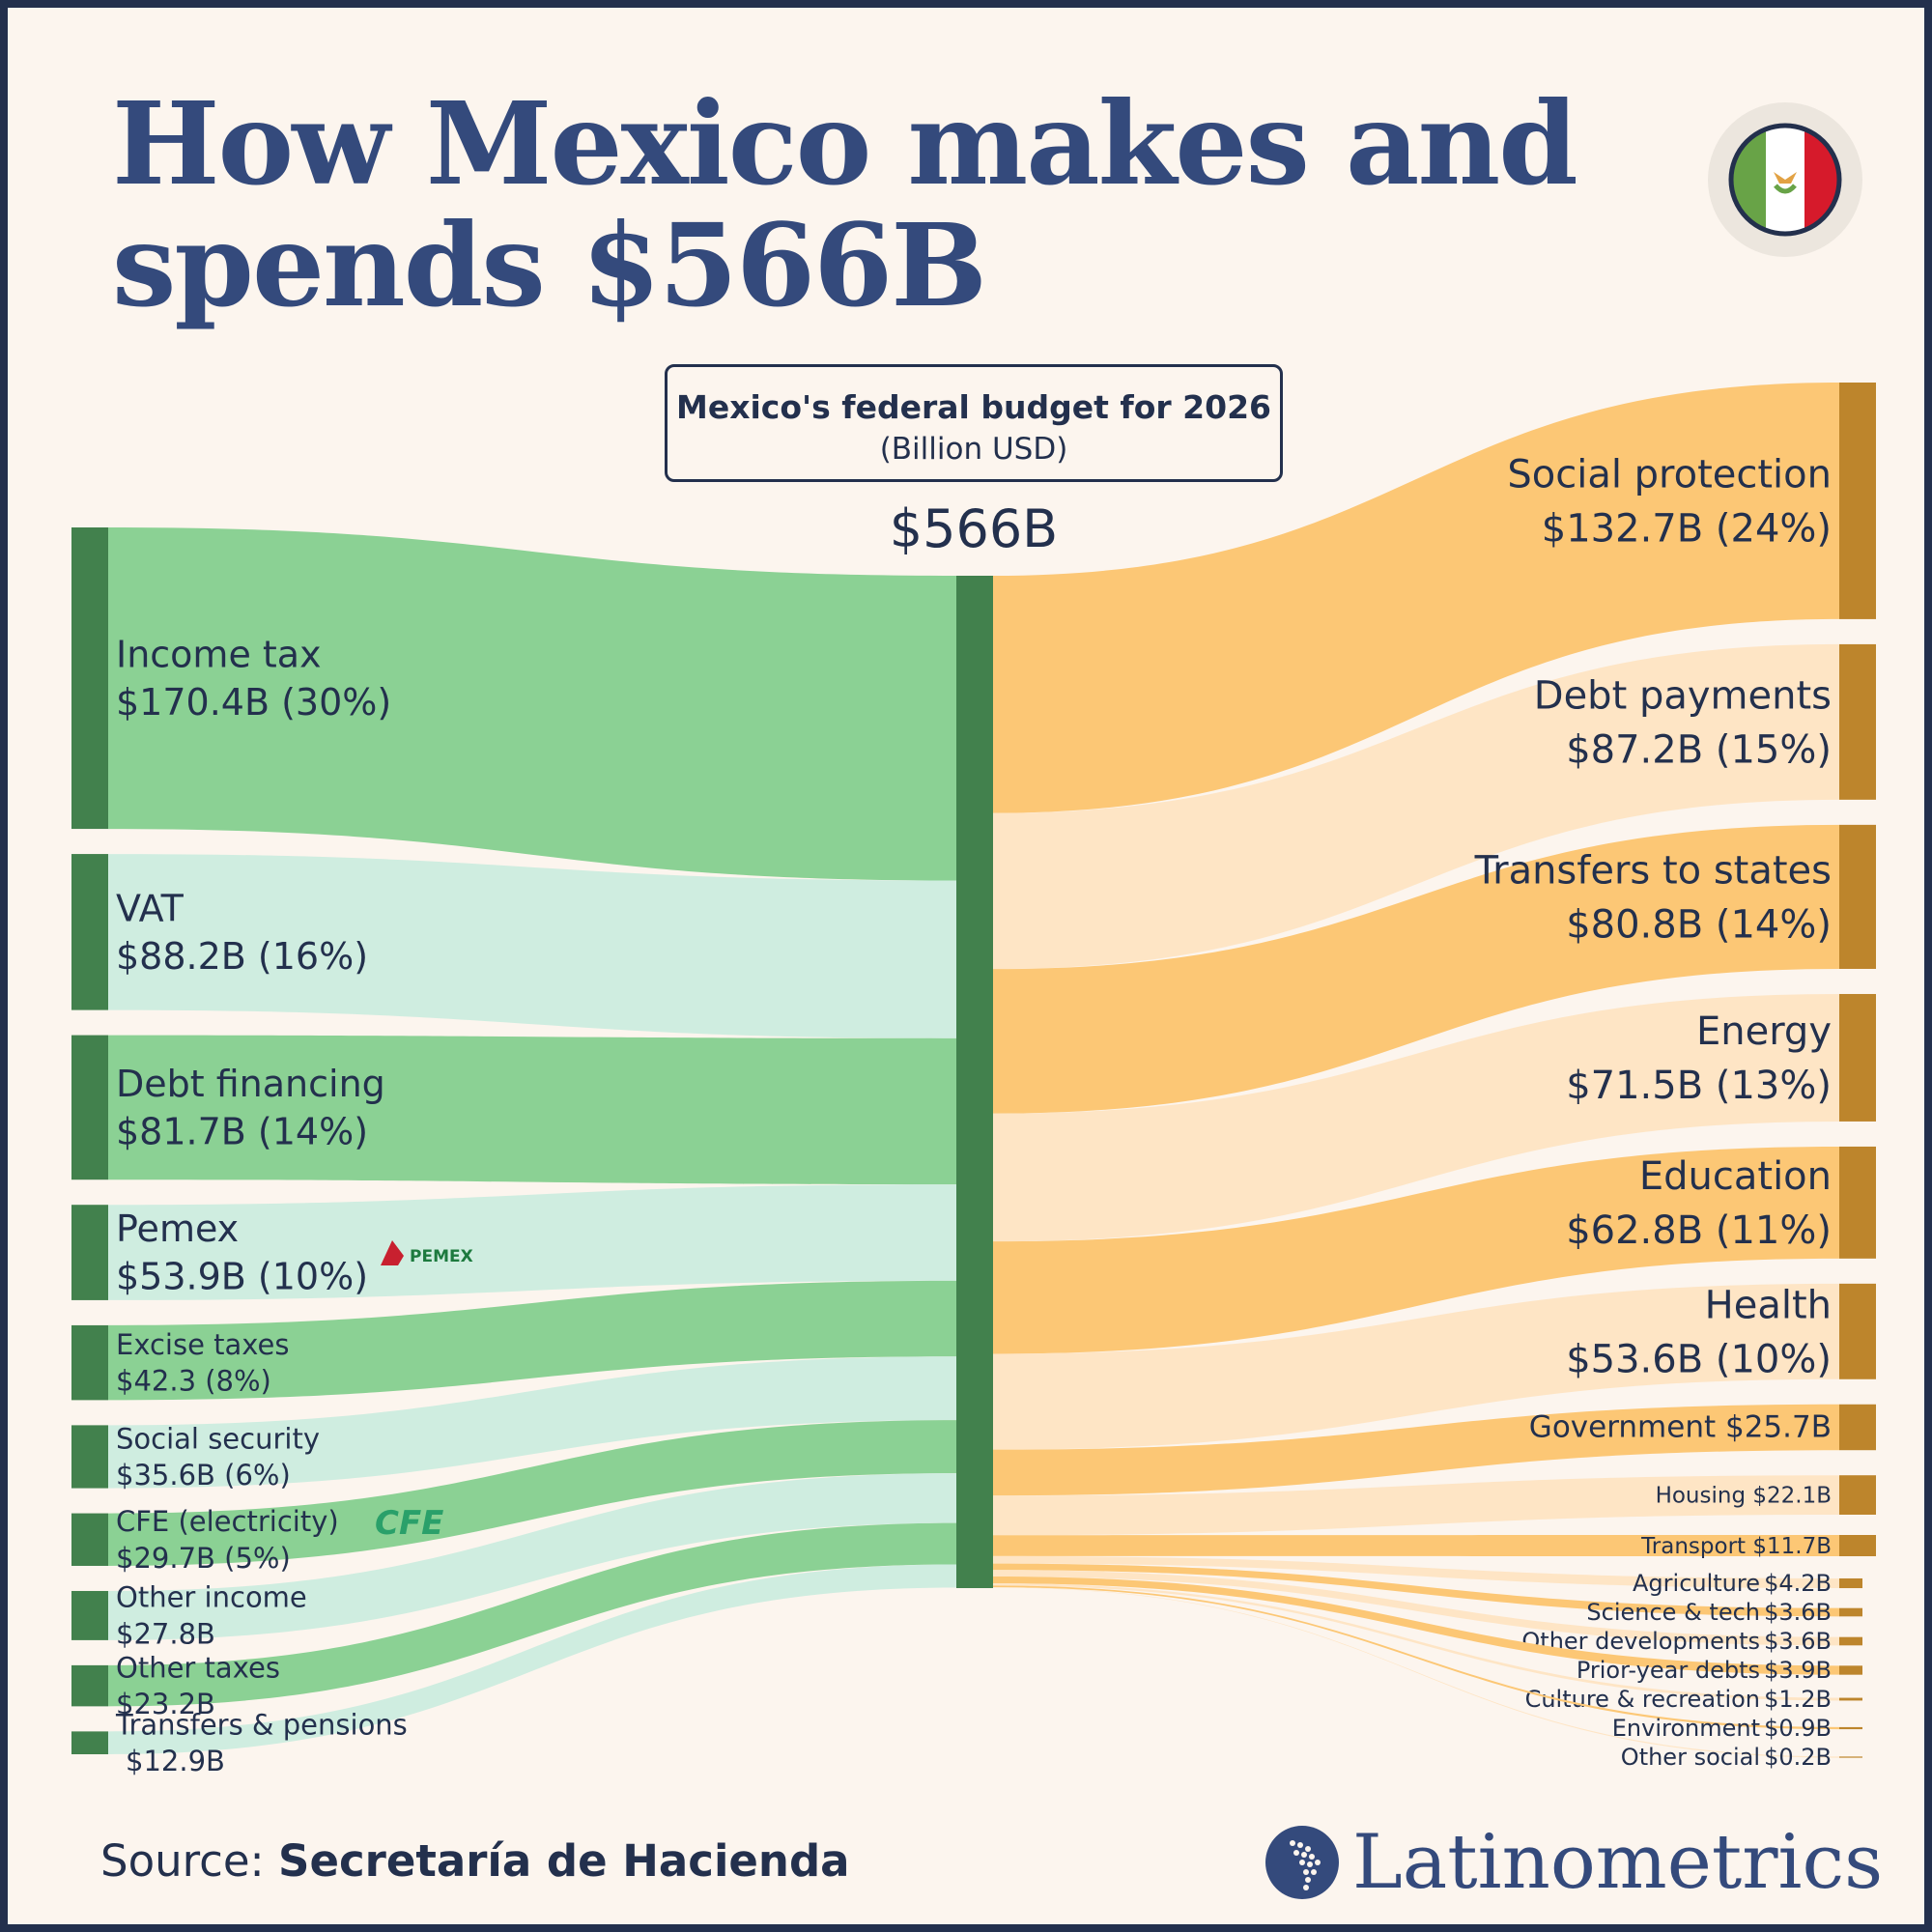  Describe the element at coordinates (532, 1422) in the screenshot. I see `flow-social-security` at that location.